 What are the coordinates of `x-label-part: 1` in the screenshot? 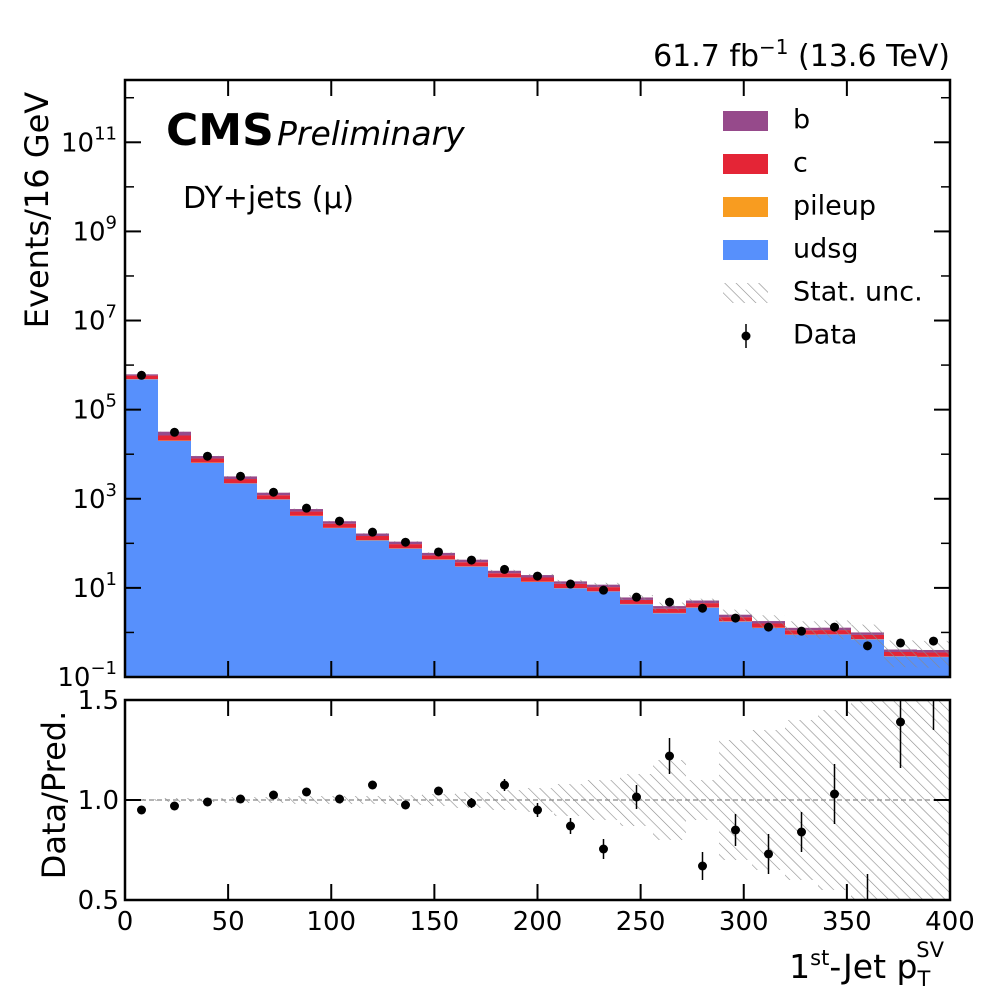 It's located at (799, 966).